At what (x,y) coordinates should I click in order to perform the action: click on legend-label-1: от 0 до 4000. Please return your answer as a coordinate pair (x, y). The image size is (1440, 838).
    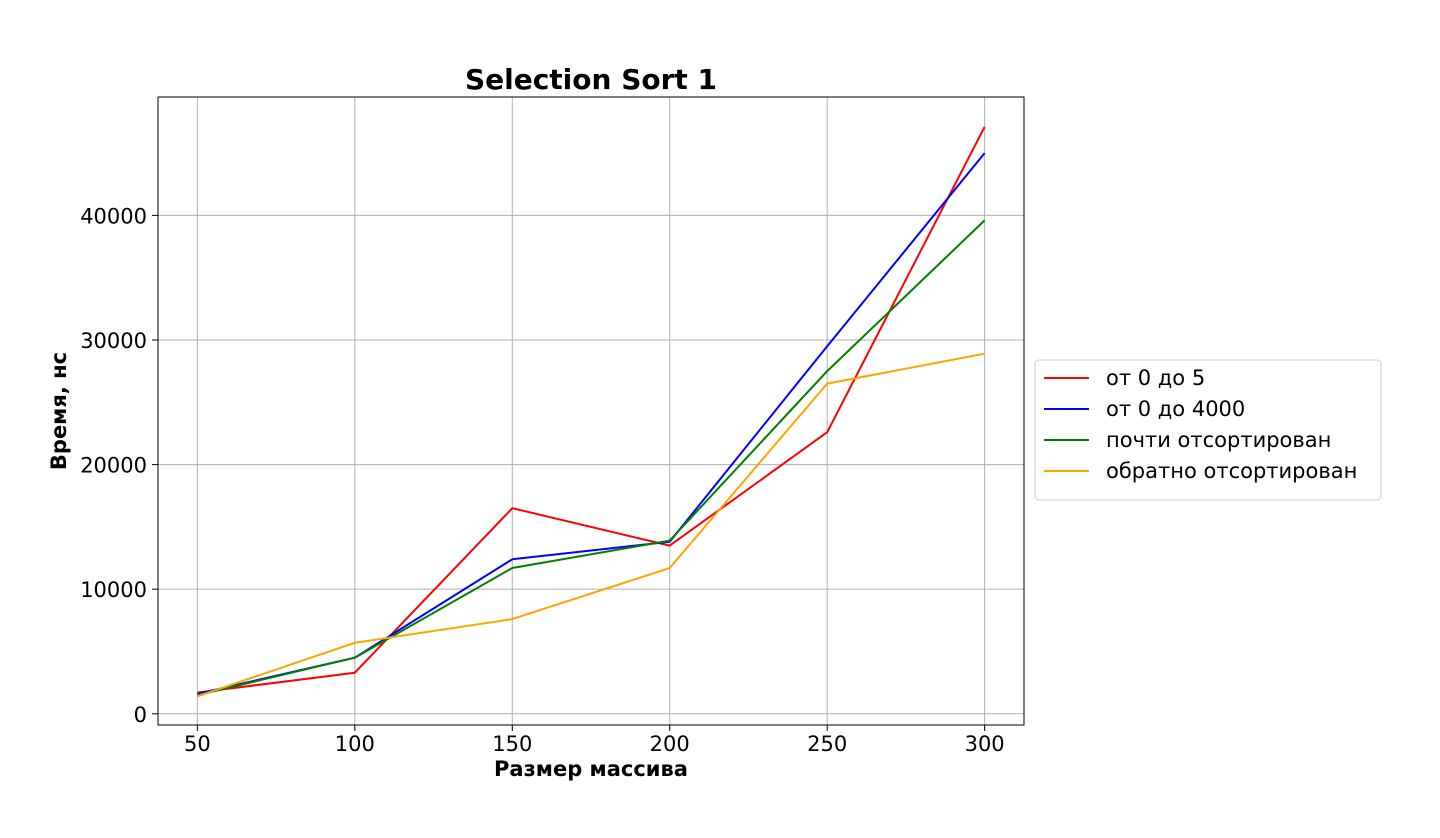
    Looking at the image, I should click on (1175, 409).